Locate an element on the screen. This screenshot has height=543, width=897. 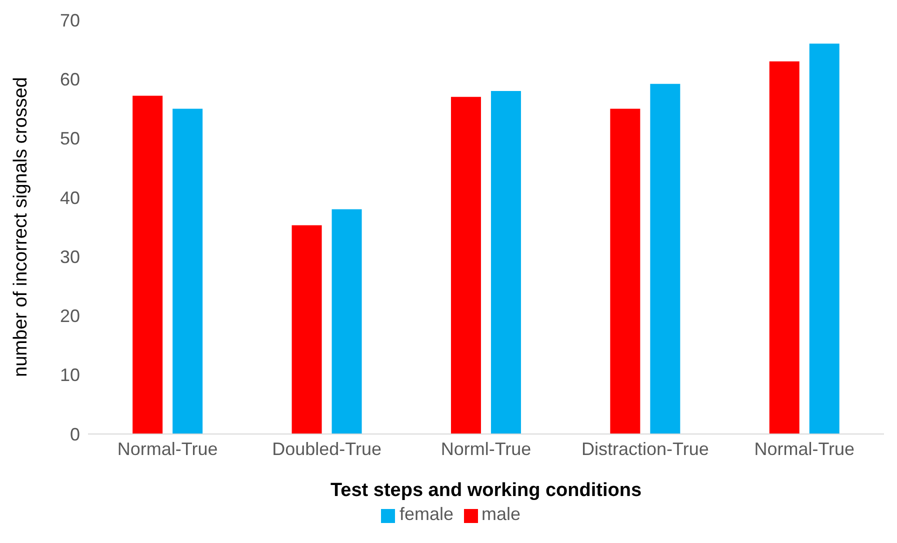
y-tick-label: 0 is located at coordinates (75, 434).